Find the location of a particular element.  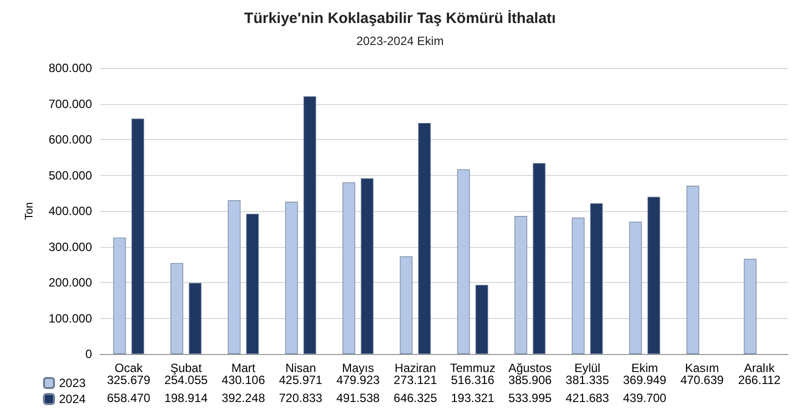

y-tick-label: 300.000 is located at coordinates (70, 247).